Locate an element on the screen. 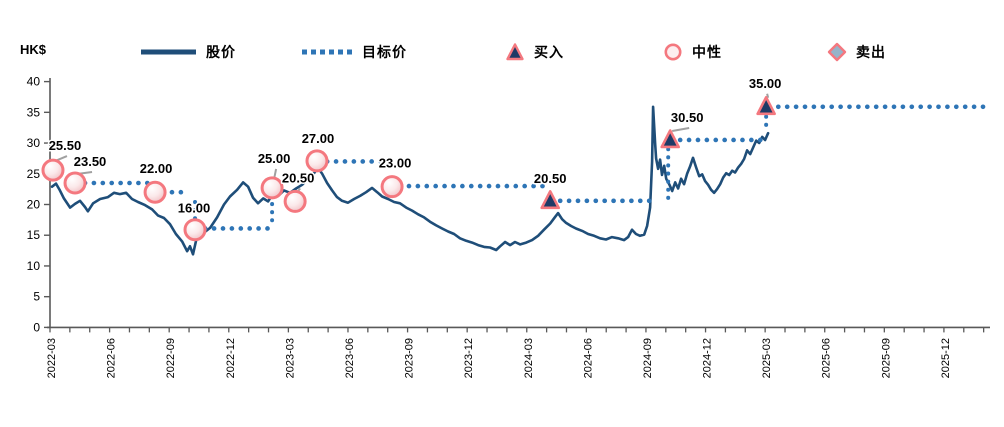 The height and width of the screenshot is (427, 1004). target-price-annotation: 35.00 is located at coordinates (765, 83).